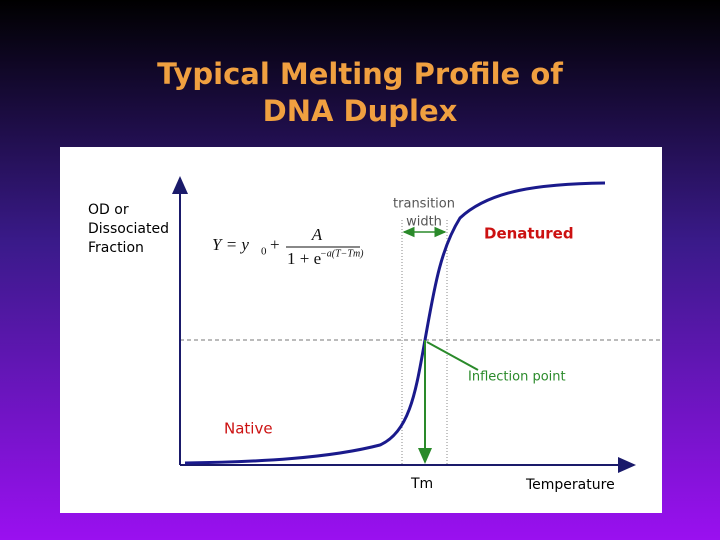 This screenshot has height=540, width=720. I want to click on inflection-pointer, so click(452, 356).